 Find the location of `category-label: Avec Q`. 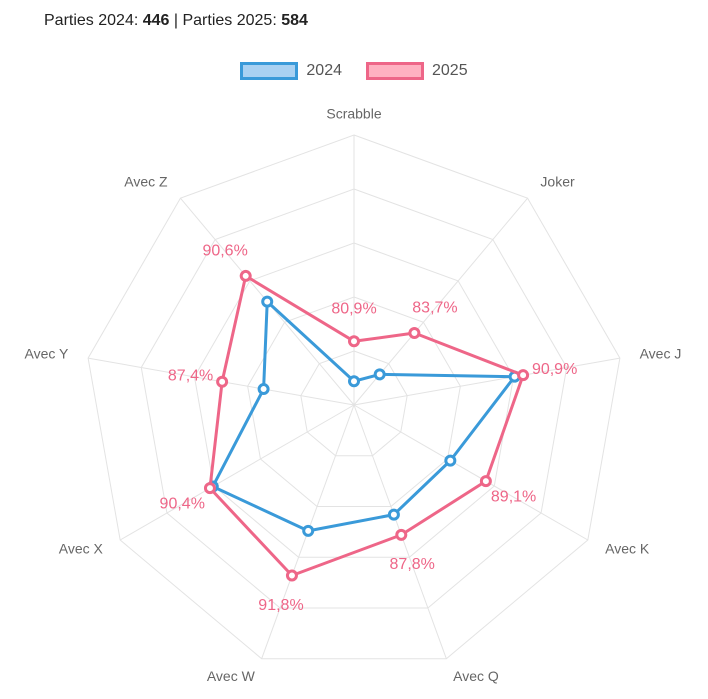

category-label: Avec Q is located at coordinates (476, 676).